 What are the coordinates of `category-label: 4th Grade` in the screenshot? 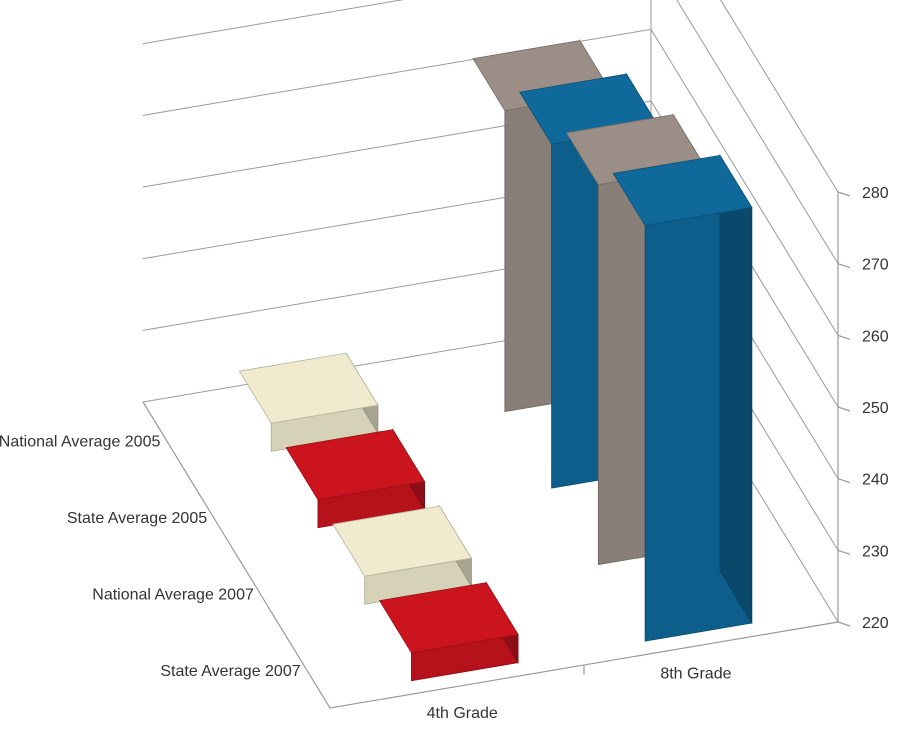 It's located at (462, 713).